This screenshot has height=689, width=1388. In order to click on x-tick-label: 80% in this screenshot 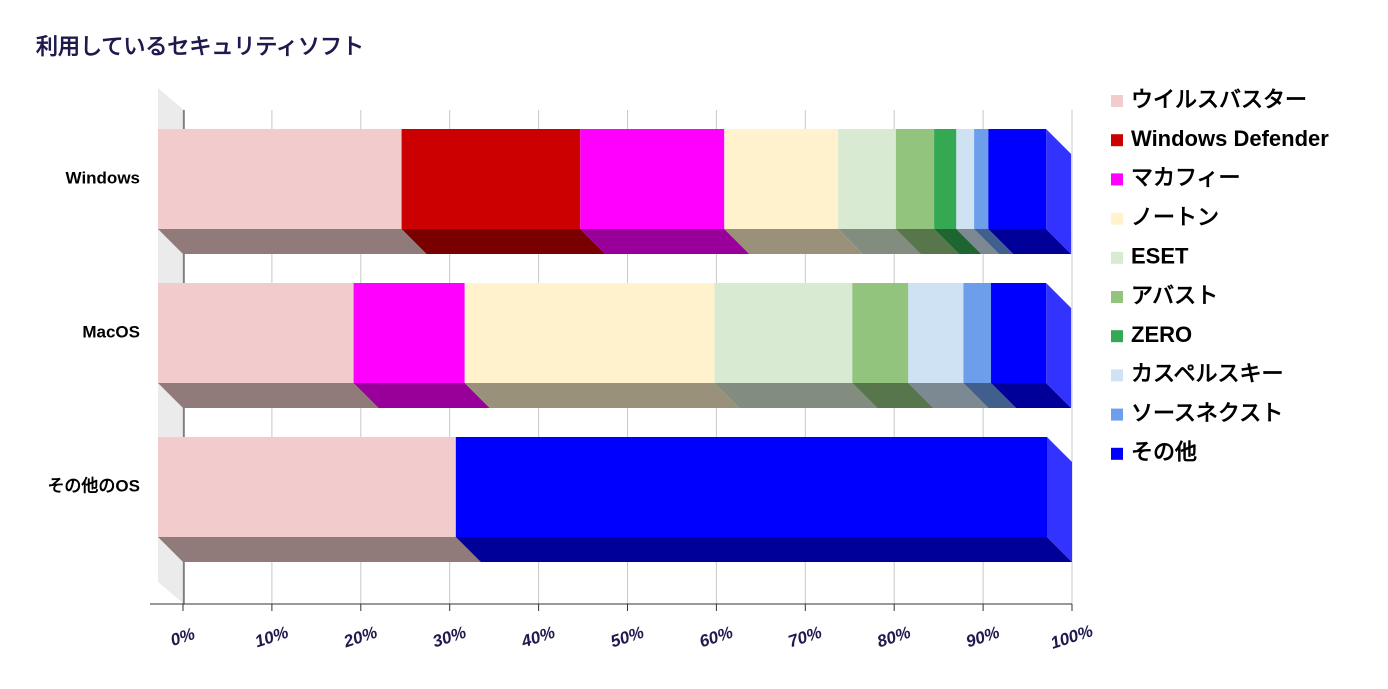, I will do `click(894, 637)`.